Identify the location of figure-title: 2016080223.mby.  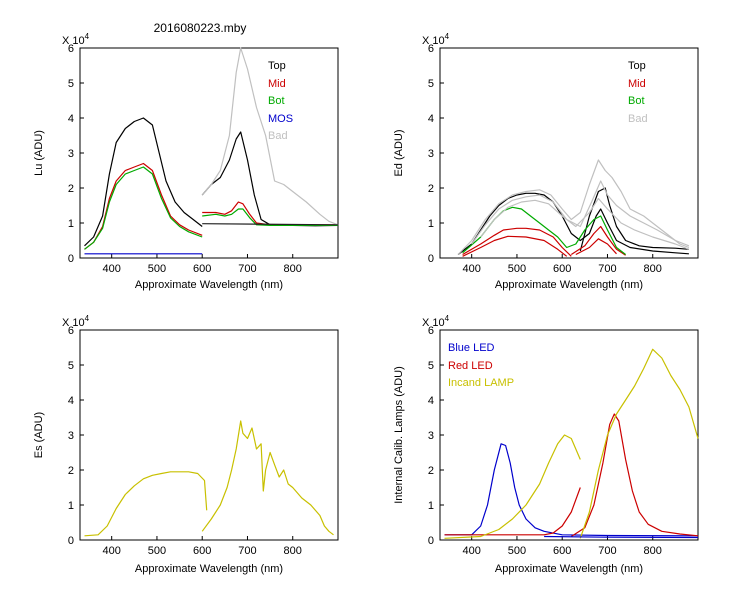
(200, 28).